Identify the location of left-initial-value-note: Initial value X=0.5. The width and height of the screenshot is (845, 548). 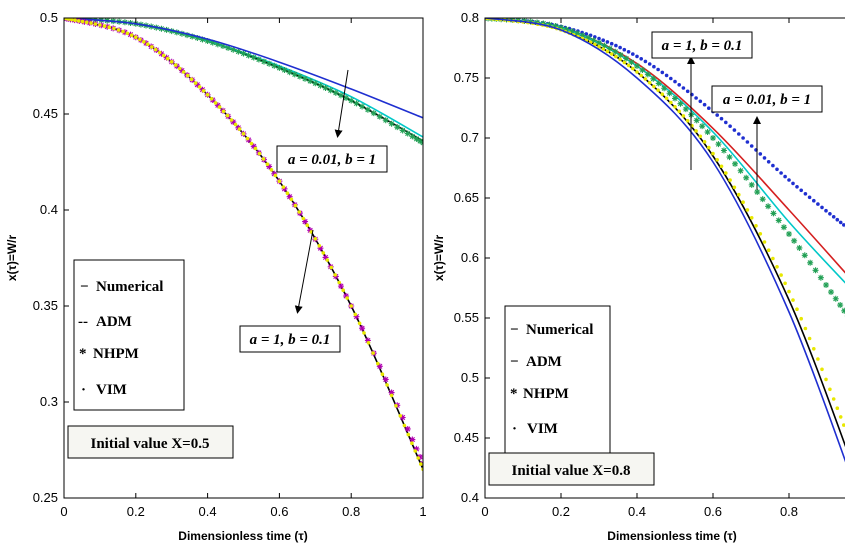
(150, 444).